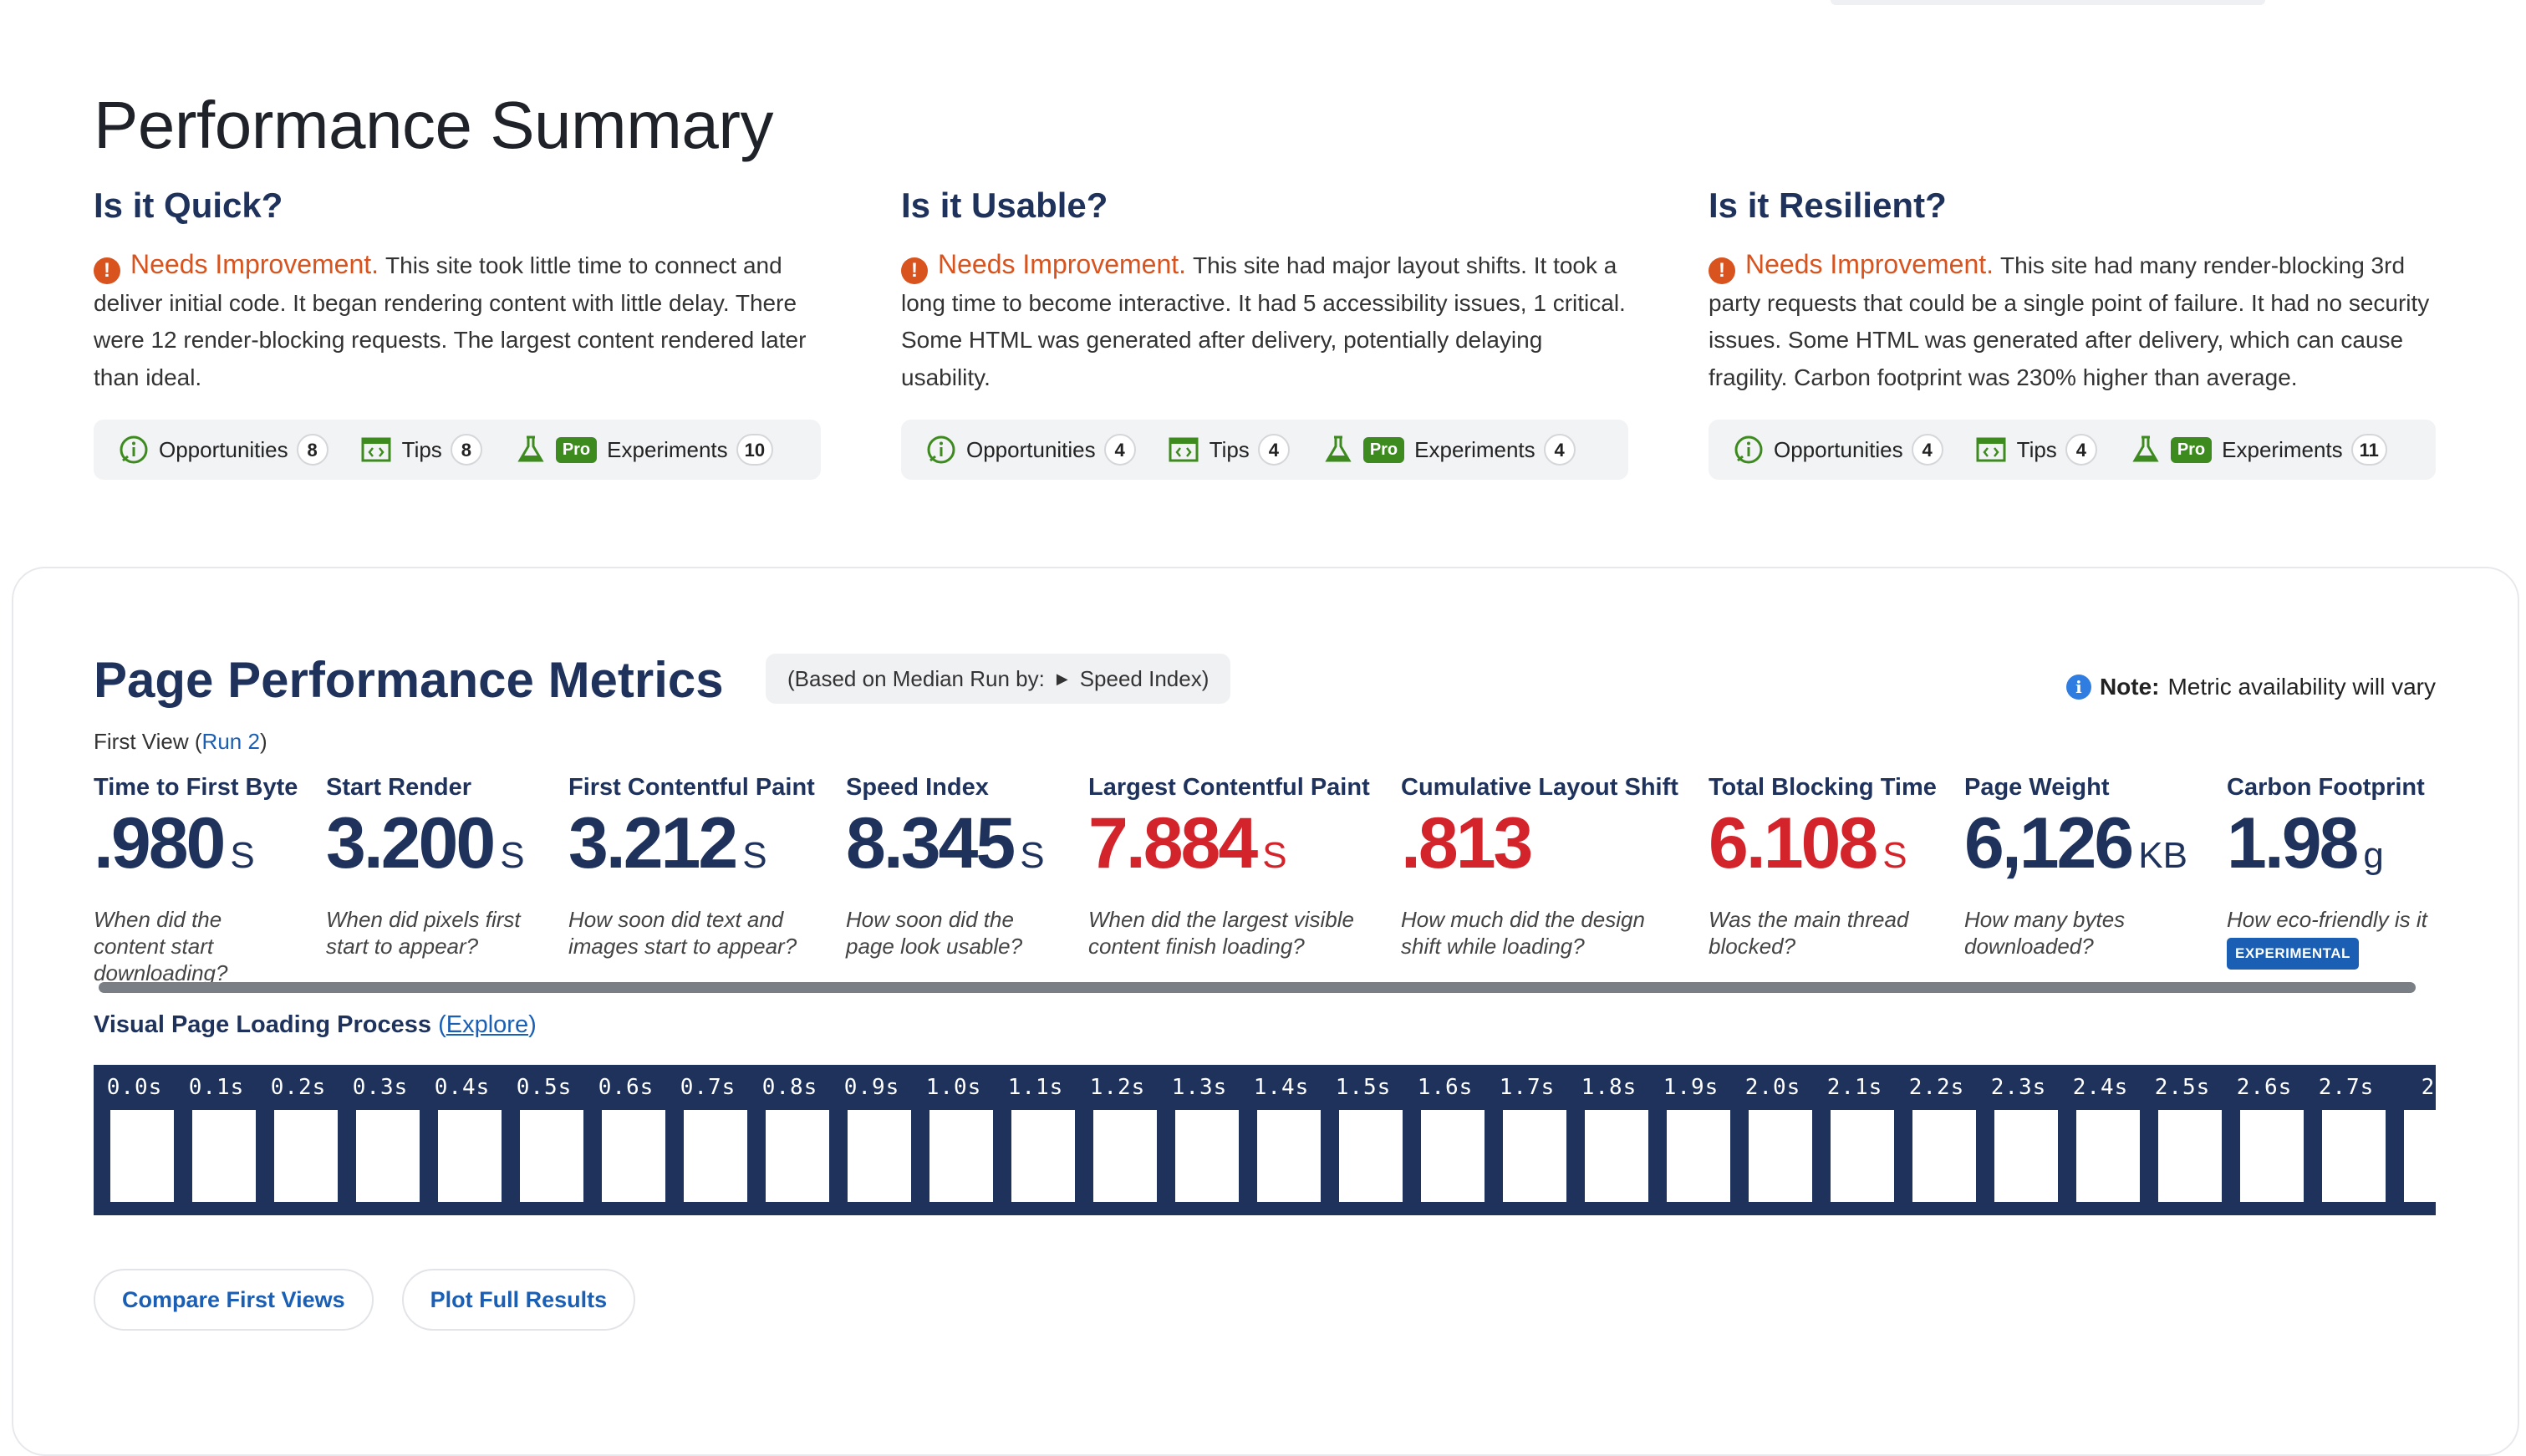  I want to click on filmstrip-frame: 1.5s, so click(1363, 1140).